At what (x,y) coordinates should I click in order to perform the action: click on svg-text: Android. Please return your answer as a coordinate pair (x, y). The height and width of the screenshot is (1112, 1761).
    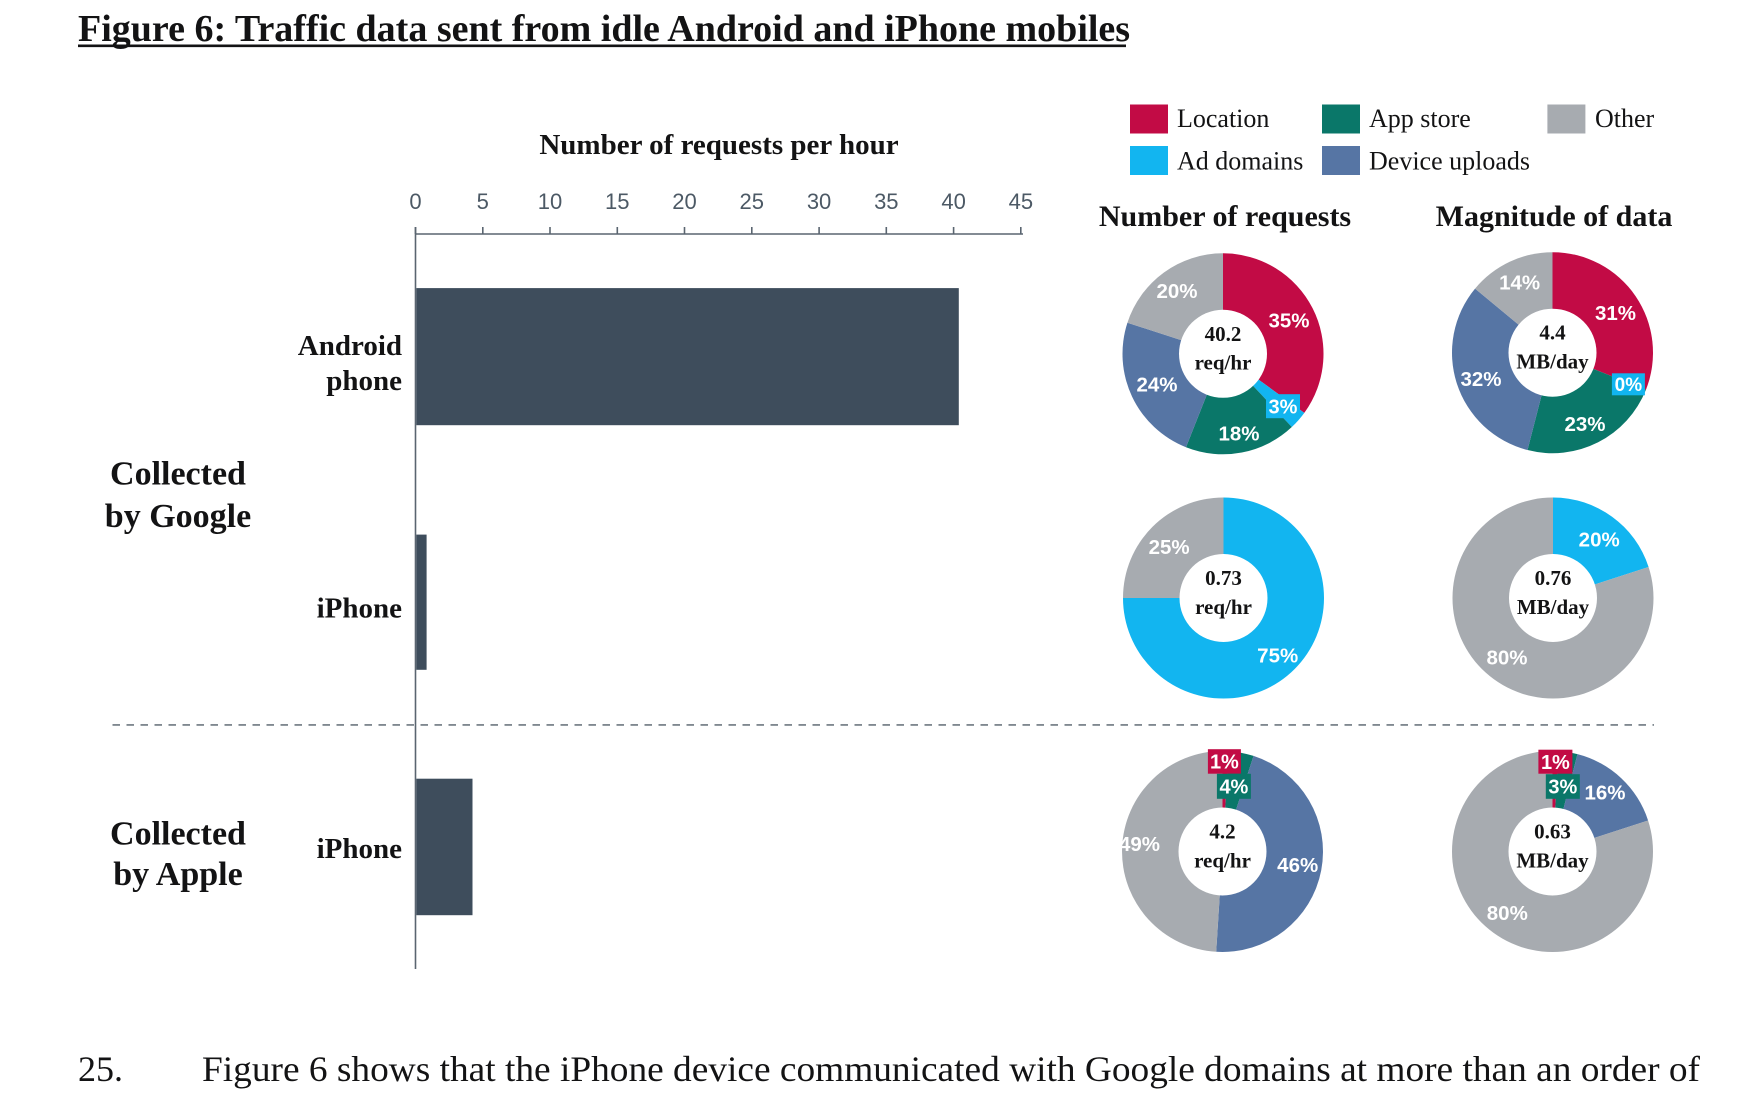
    Looking at the image, I should click on (350, 346).